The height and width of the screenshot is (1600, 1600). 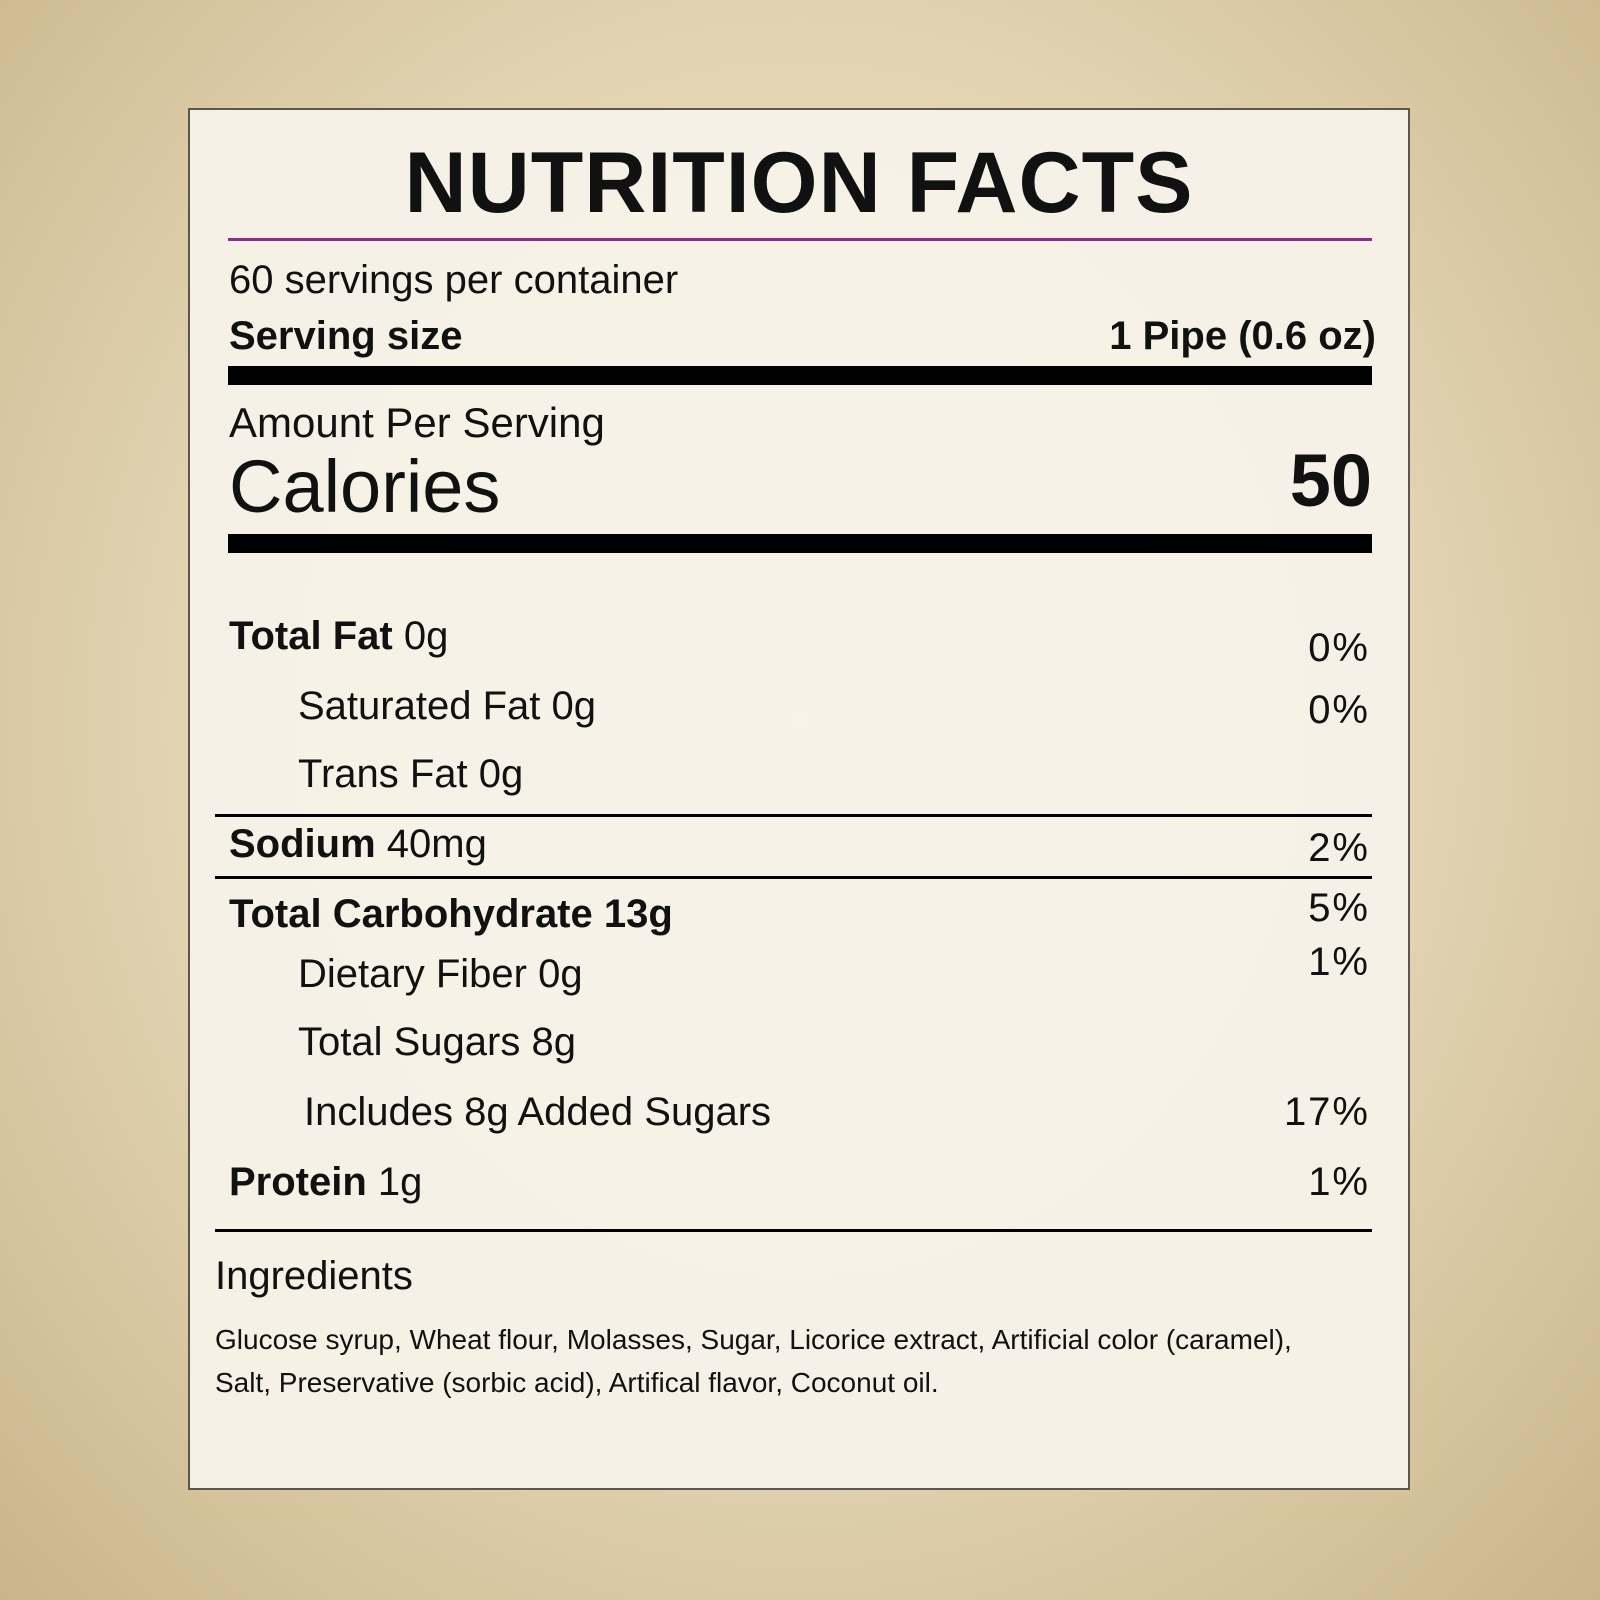 I want to click on title: NUTRITION FACTS, so click(x=799, y=183).